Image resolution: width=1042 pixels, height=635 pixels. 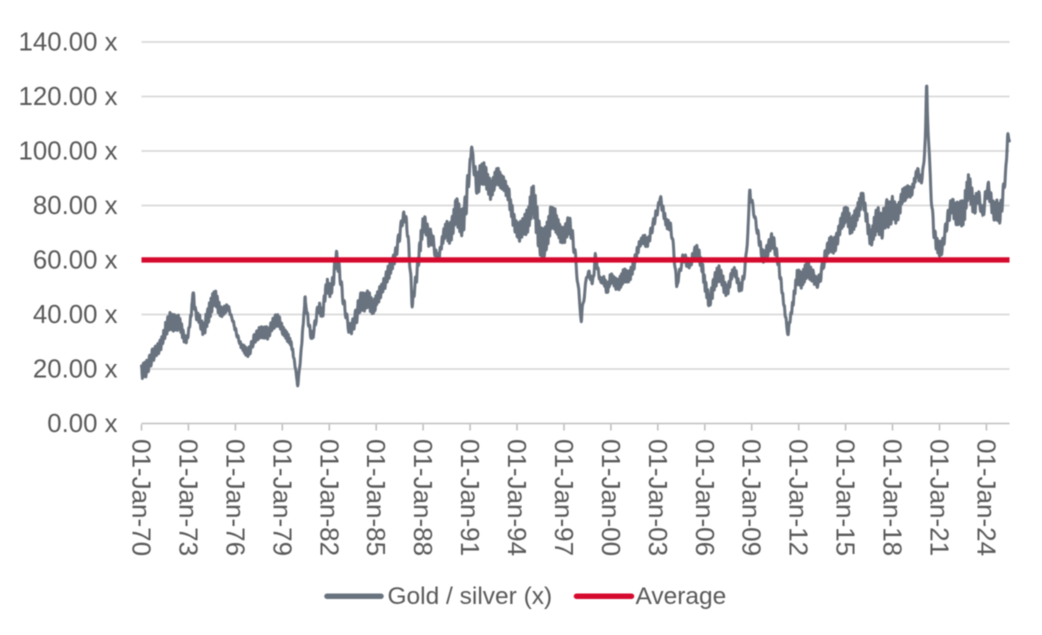 I want to click on svg-text: 01-Jan-03, so click(x=658, y=497).